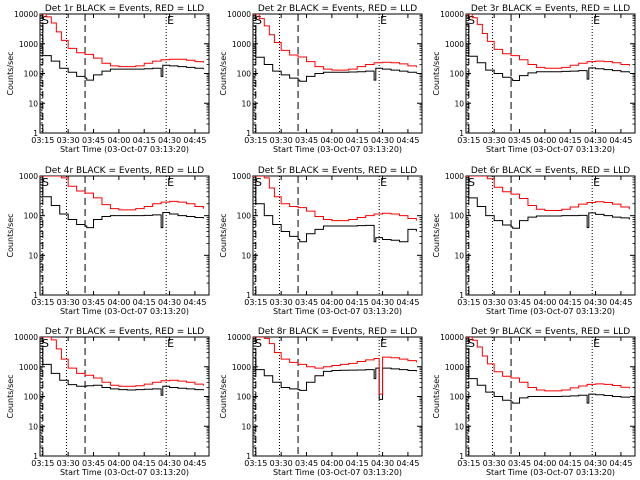  What do you see at coordinates (169, 463) in the screenshot?
I see `x-tick-label: 04:30` at bounding box center [169, 463].